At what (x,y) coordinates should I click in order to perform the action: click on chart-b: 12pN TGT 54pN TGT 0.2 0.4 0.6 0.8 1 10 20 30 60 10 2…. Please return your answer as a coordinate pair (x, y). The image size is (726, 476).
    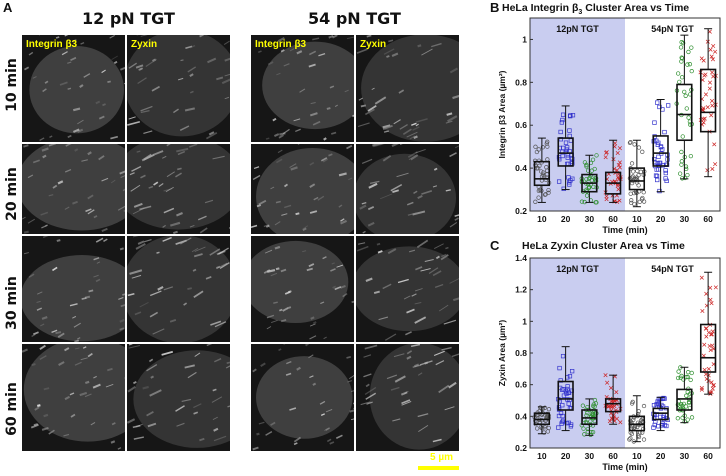
    Looking at the image, I should click on (609, 126).